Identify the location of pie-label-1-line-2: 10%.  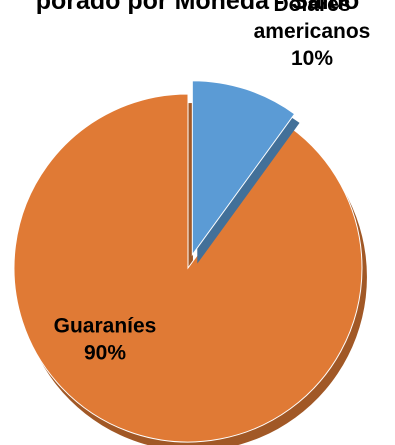
(312, 58).